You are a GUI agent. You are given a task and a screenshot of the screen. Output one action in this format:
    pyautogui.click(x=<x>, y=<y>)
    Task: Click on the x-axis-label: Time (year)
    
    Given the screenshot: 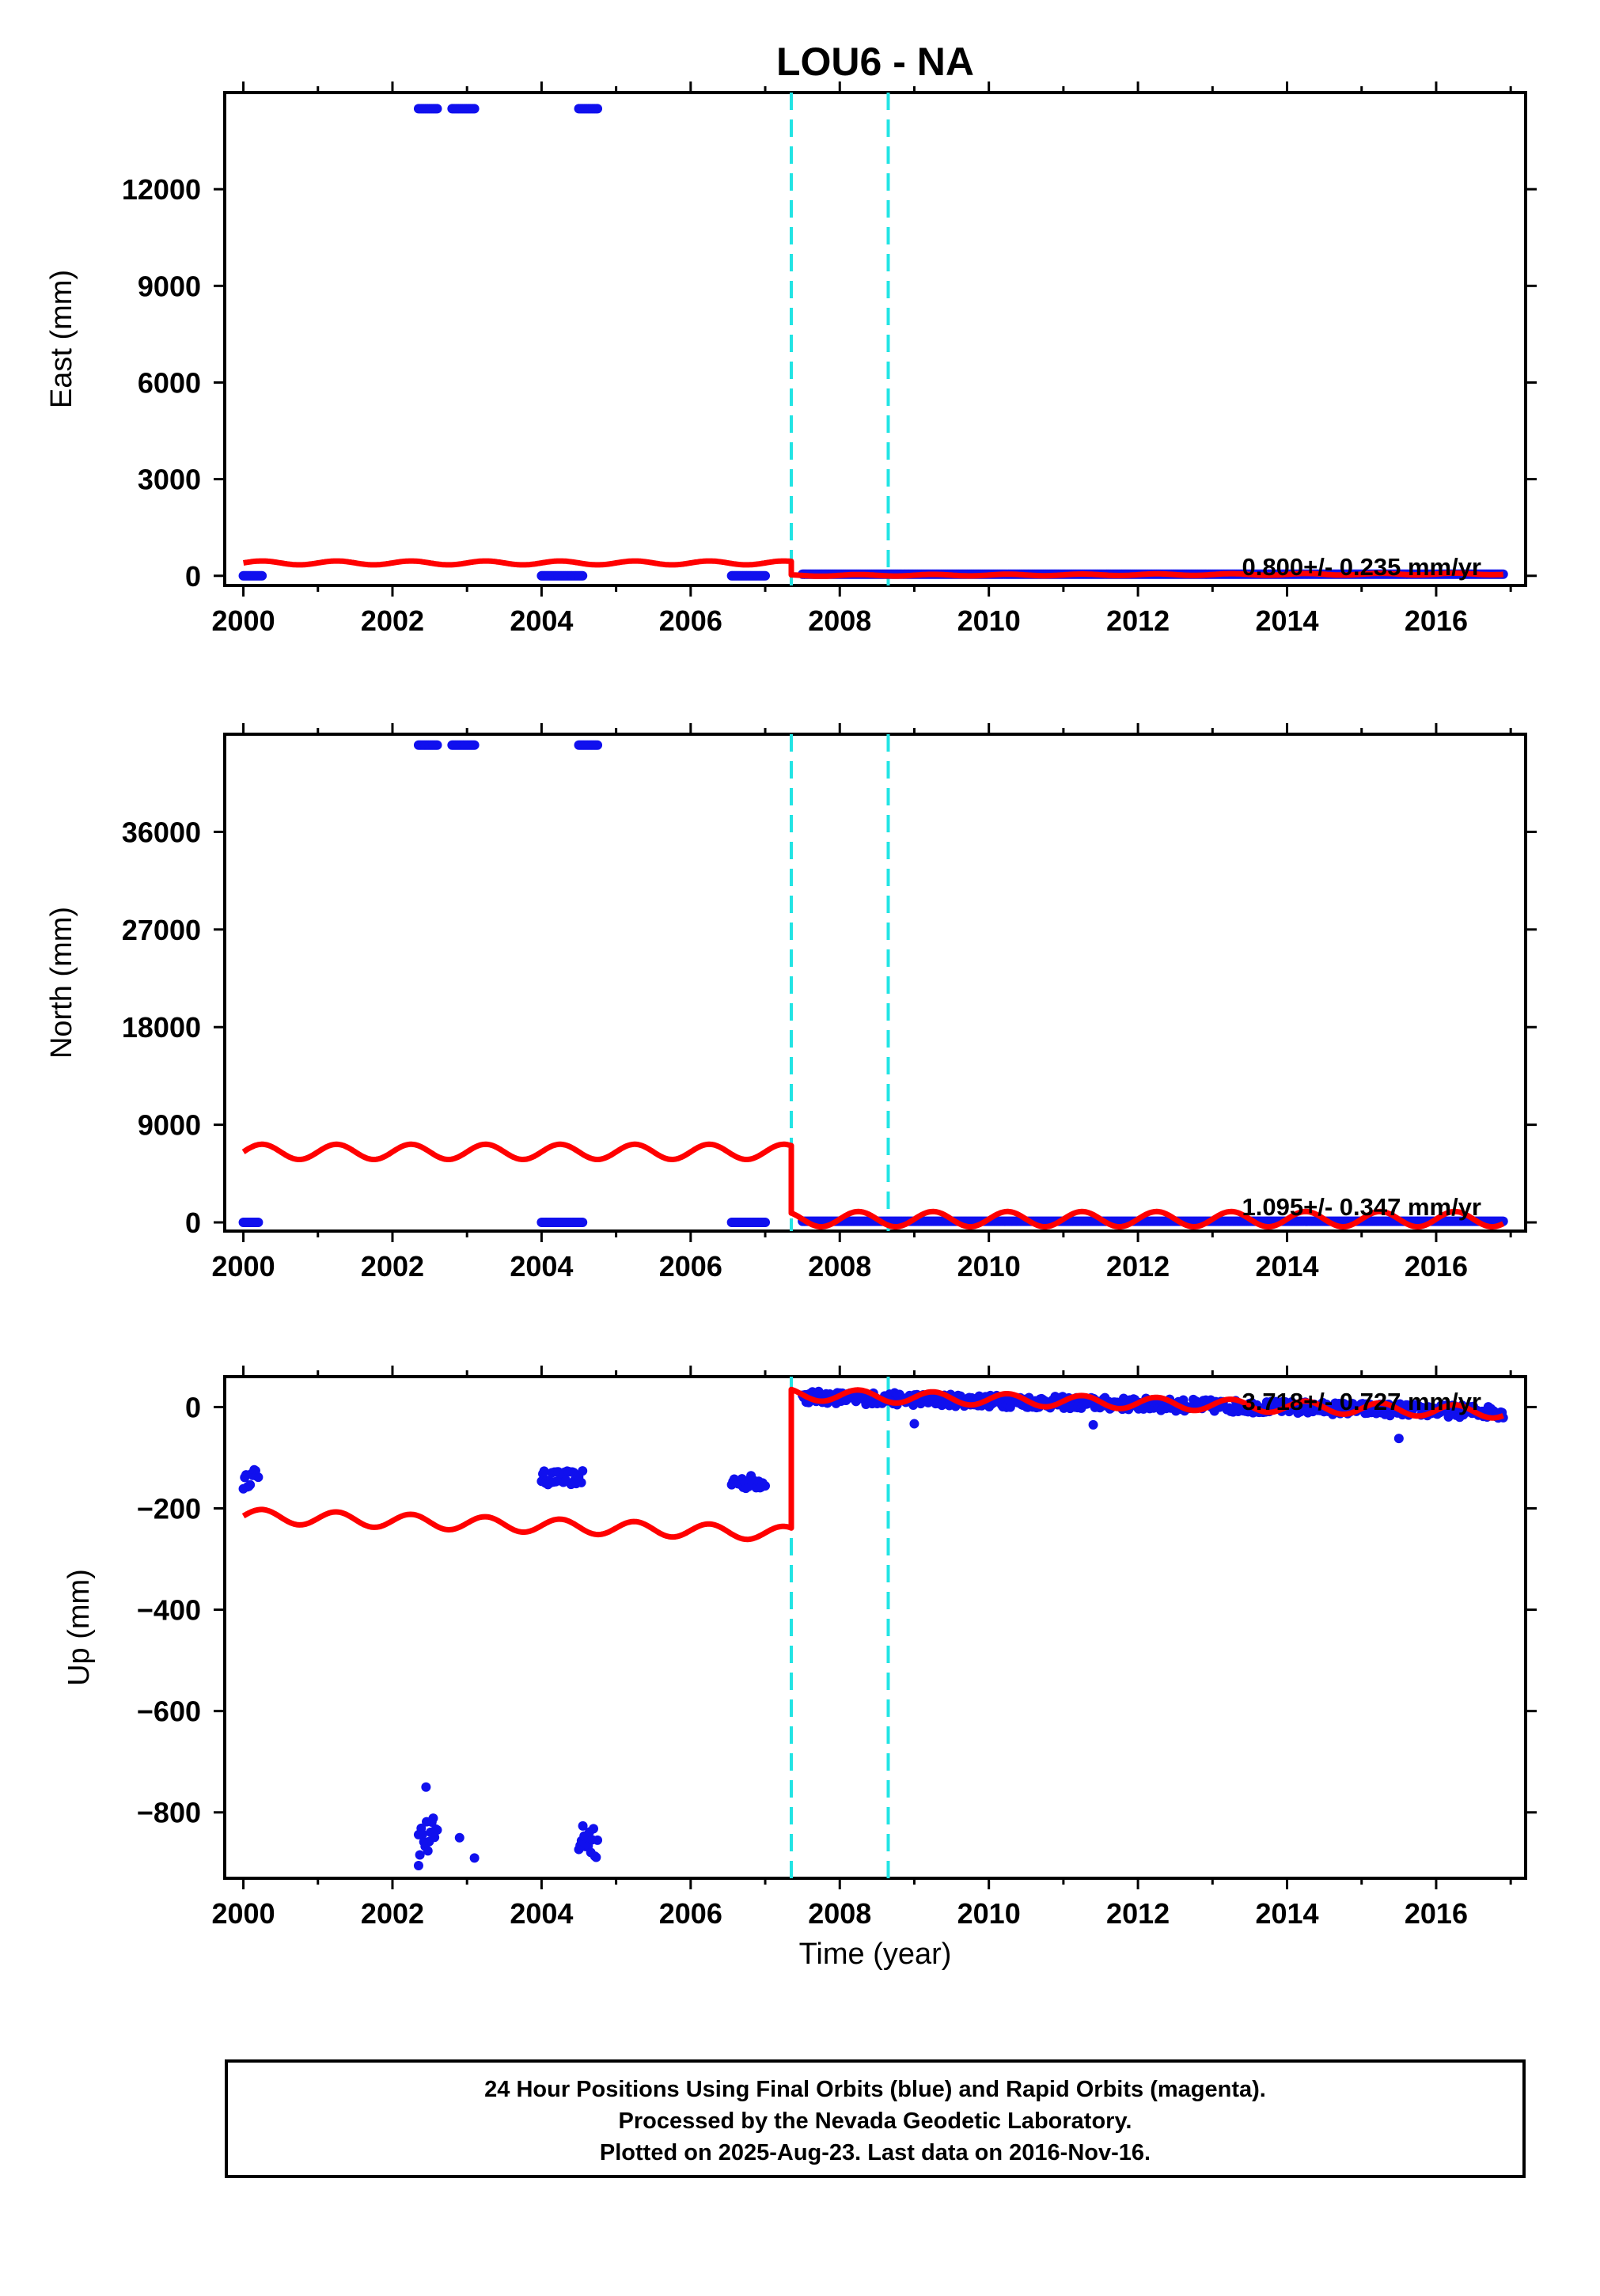 What is the action you would take?
    pyautogui.click(x=876, y=1954)
    